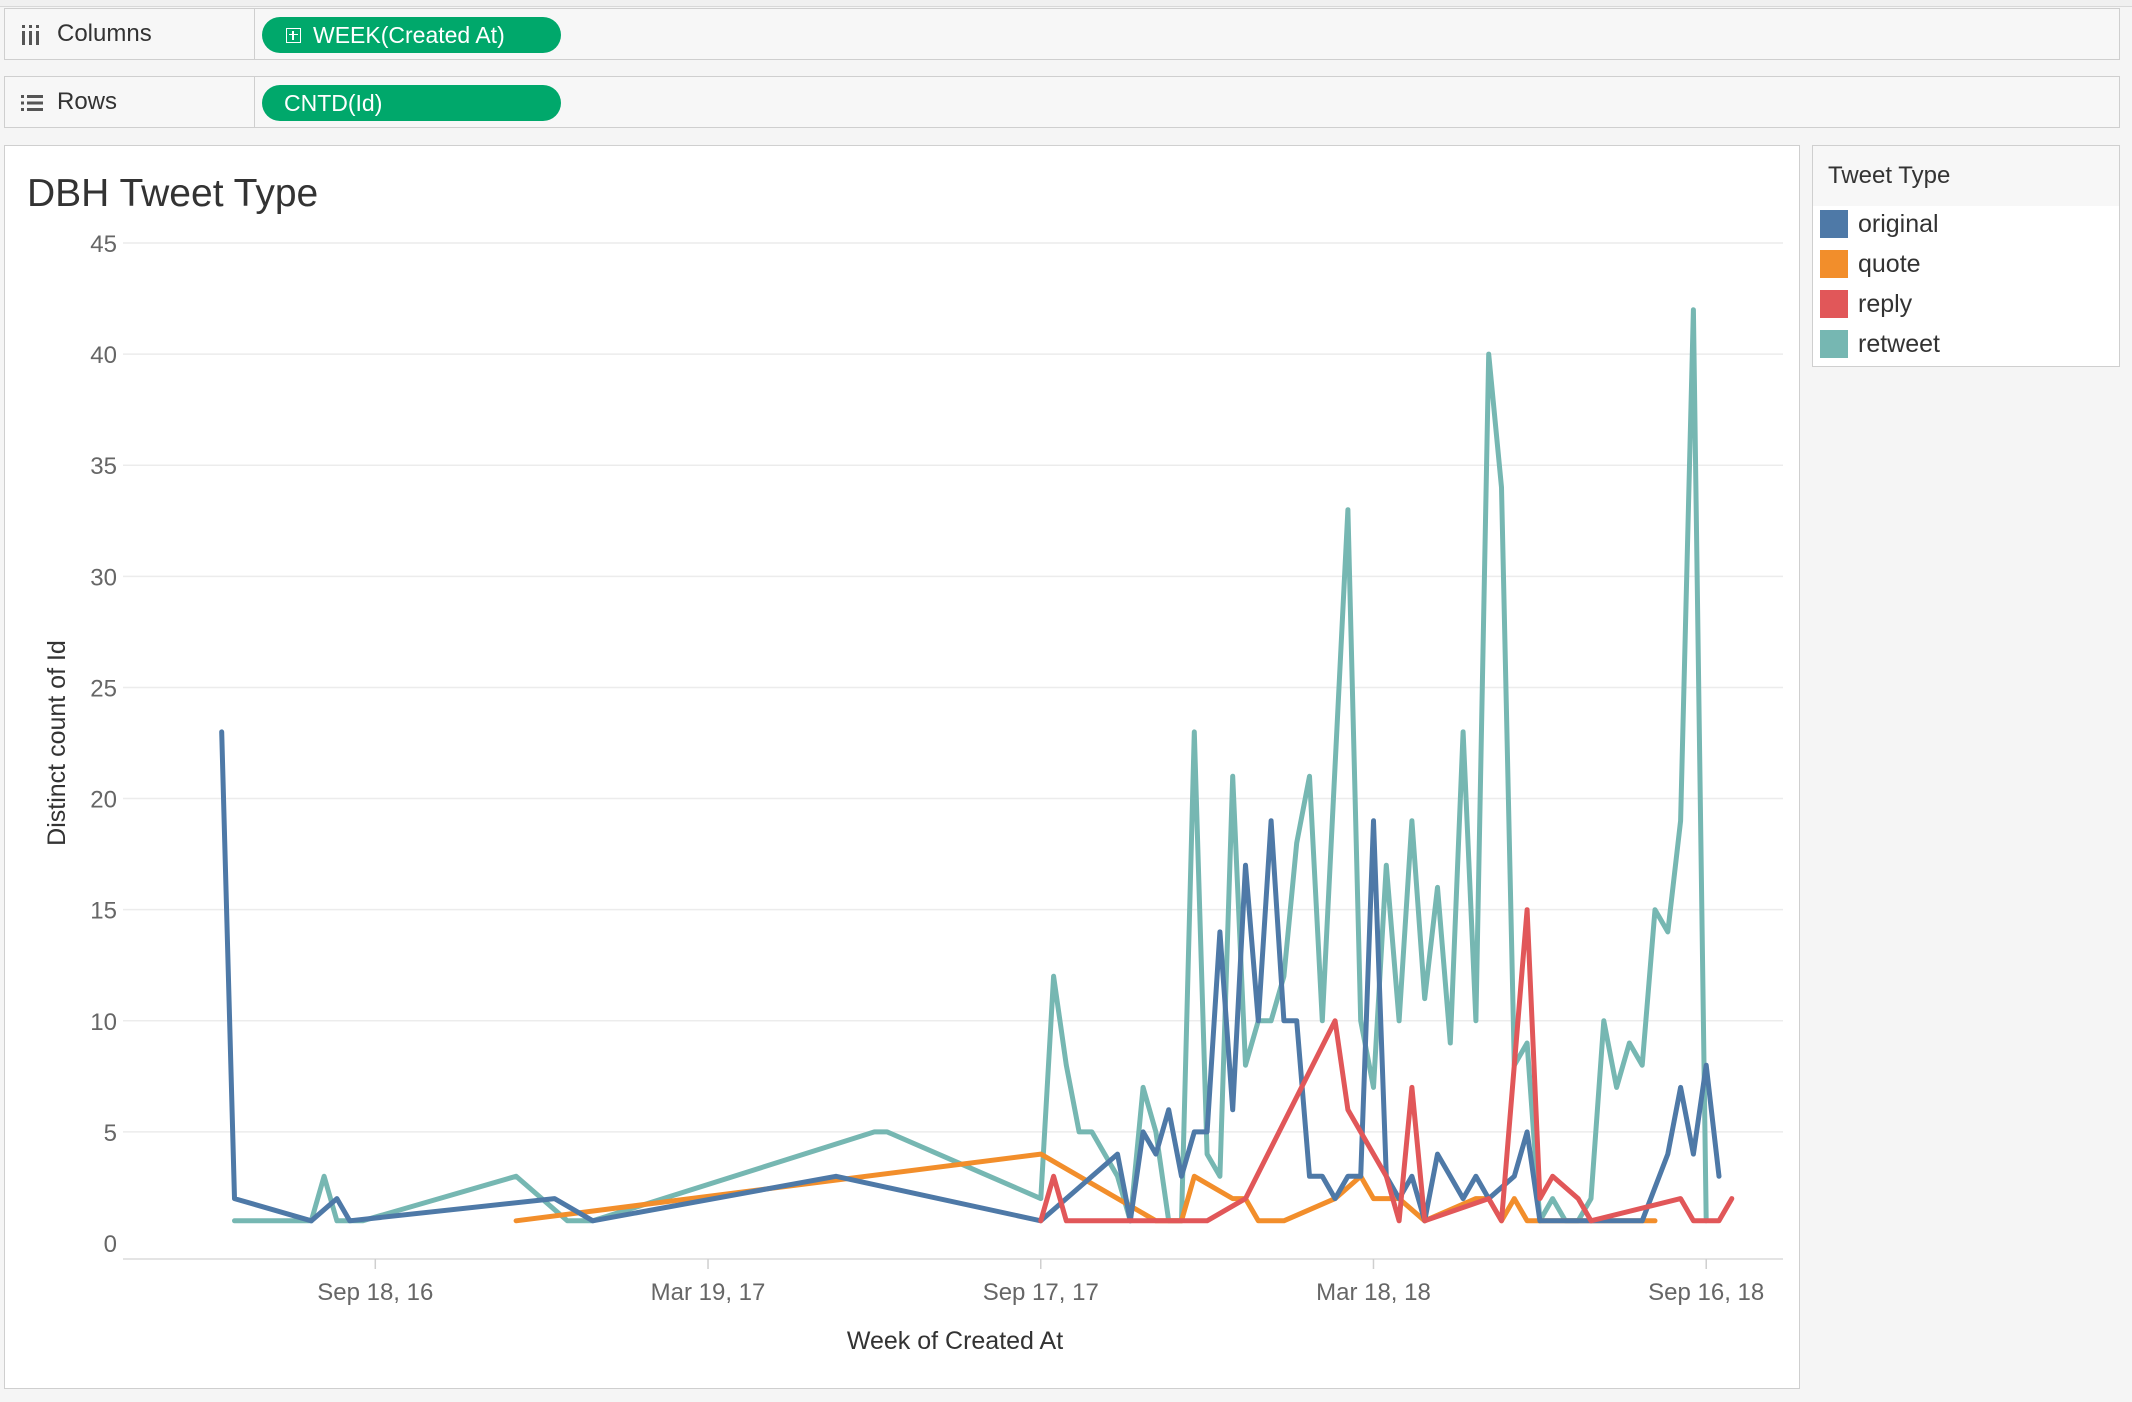 This screenshot has height=1402, width=2132. I want to click on cntd-id-pill-label: CNTD(Id), so click(333, 102).